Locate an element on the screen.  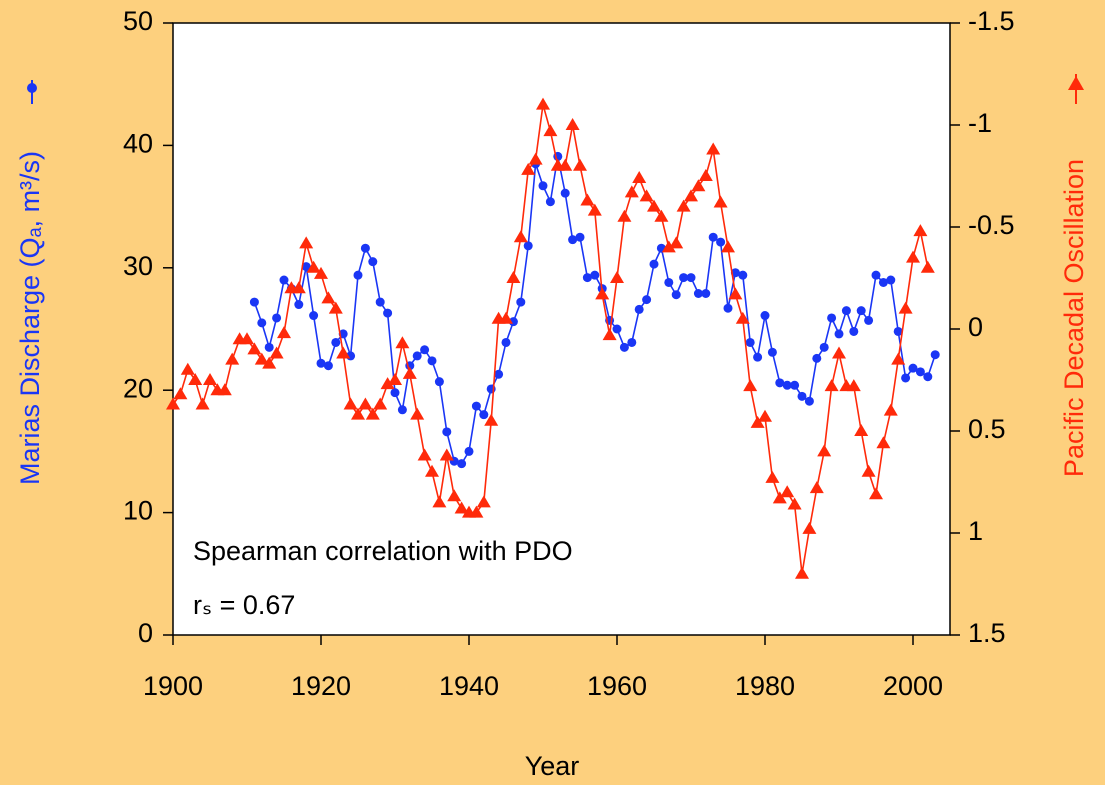
y2-axis-label: Pacific Decadal Oscillation is located at coordinates (1074, 318).